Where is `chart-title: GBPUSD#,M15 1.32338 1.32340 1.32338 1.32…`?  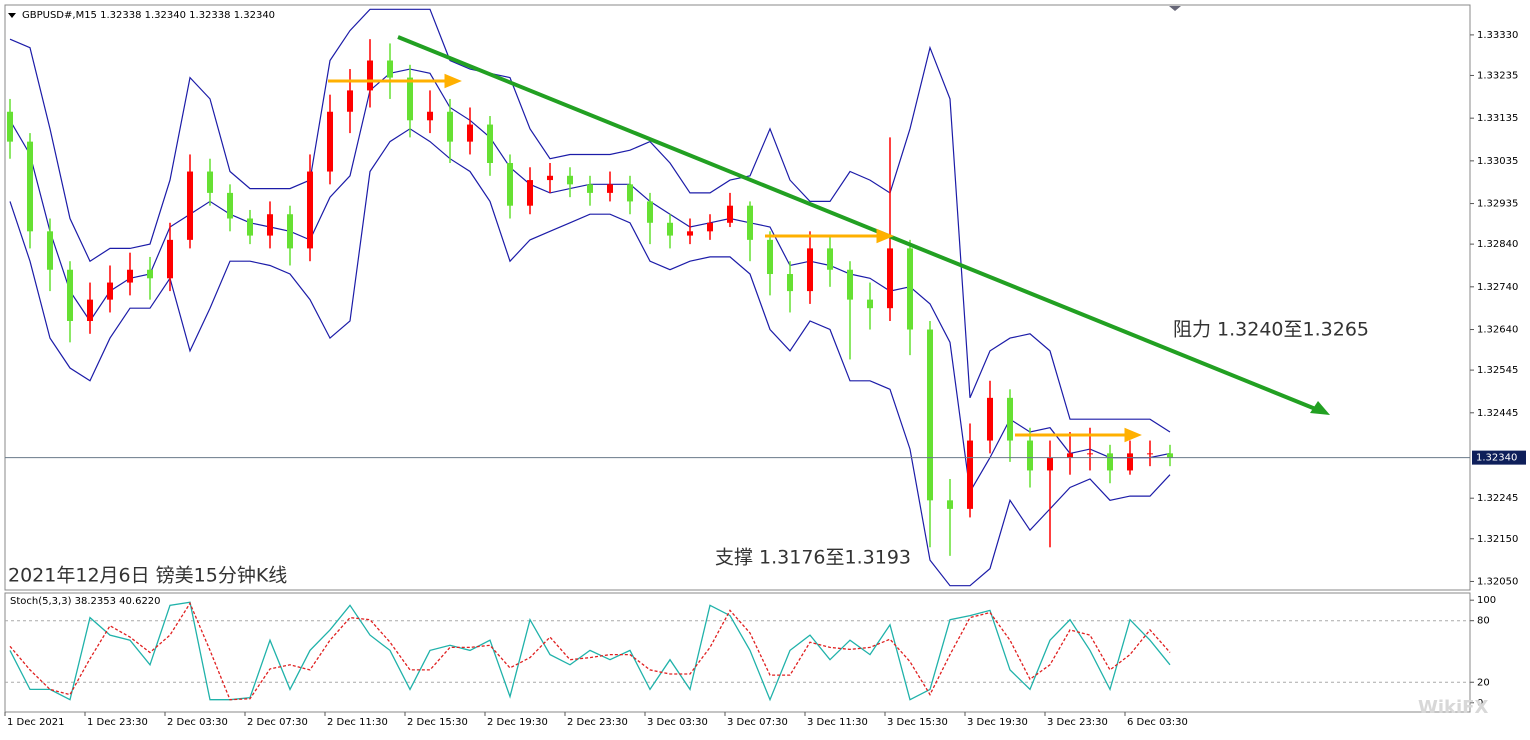
chart-title: GBPUSD#,M15 1.32338 1.32340 1.32338 1.32… is located at coordinates (148, 15).